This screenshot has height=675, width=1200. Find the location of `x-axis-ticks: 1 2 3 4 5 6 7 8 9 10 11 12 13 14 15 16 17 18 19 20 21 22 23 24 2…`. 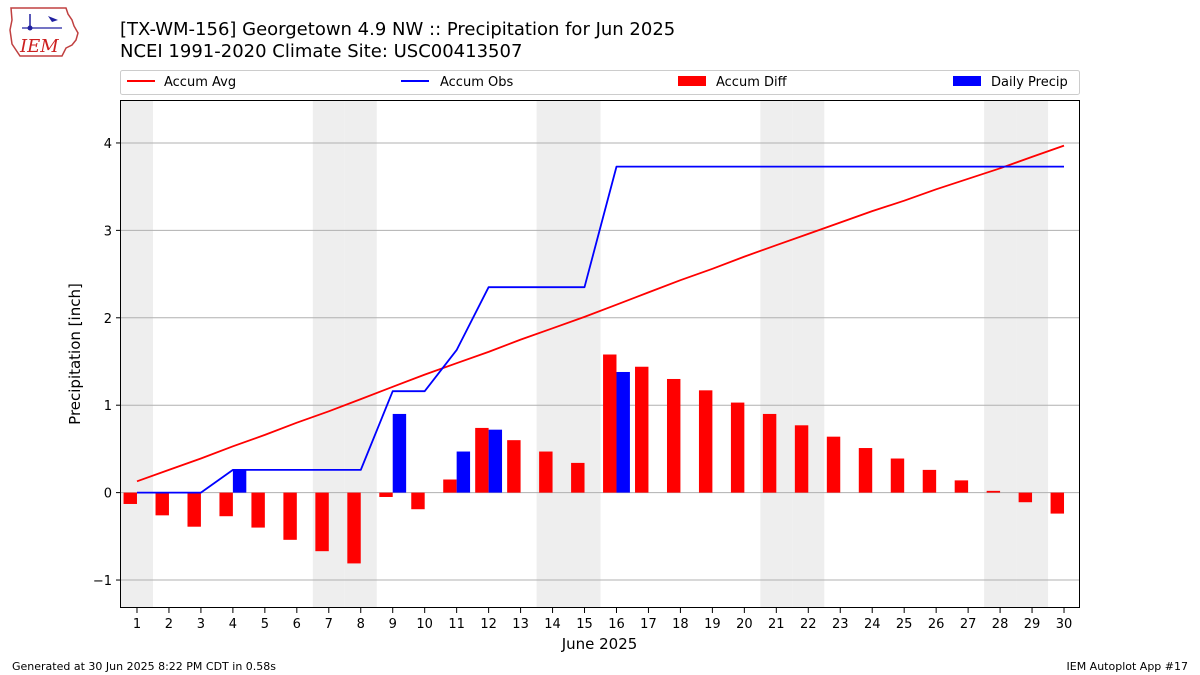

x-axis-ticks: 1 2 3 4 5 6 7 8 9 10 11 12 13 14 15 16 17 18 19 20 21 22 23 24 2… is located at coordinates (602, 620).